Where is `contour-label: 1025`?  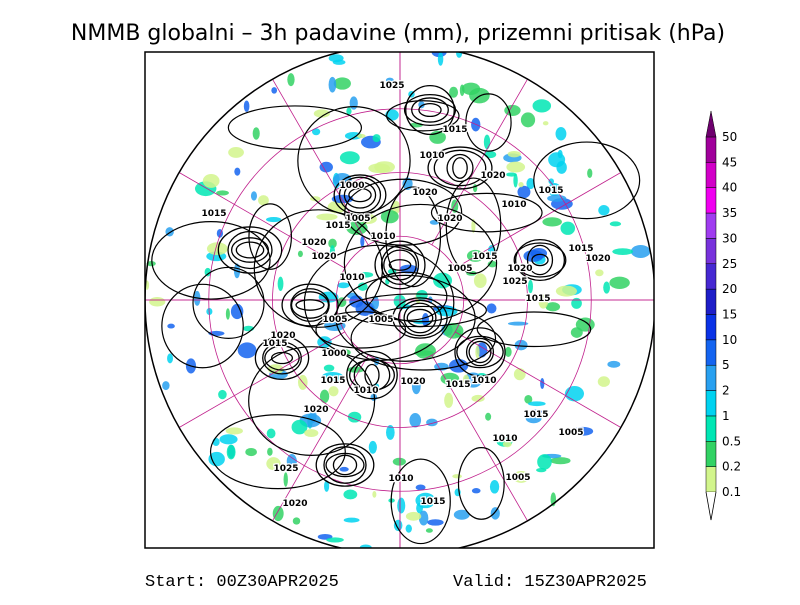 contour-label: 1025 is located at coordinates (391, 86).